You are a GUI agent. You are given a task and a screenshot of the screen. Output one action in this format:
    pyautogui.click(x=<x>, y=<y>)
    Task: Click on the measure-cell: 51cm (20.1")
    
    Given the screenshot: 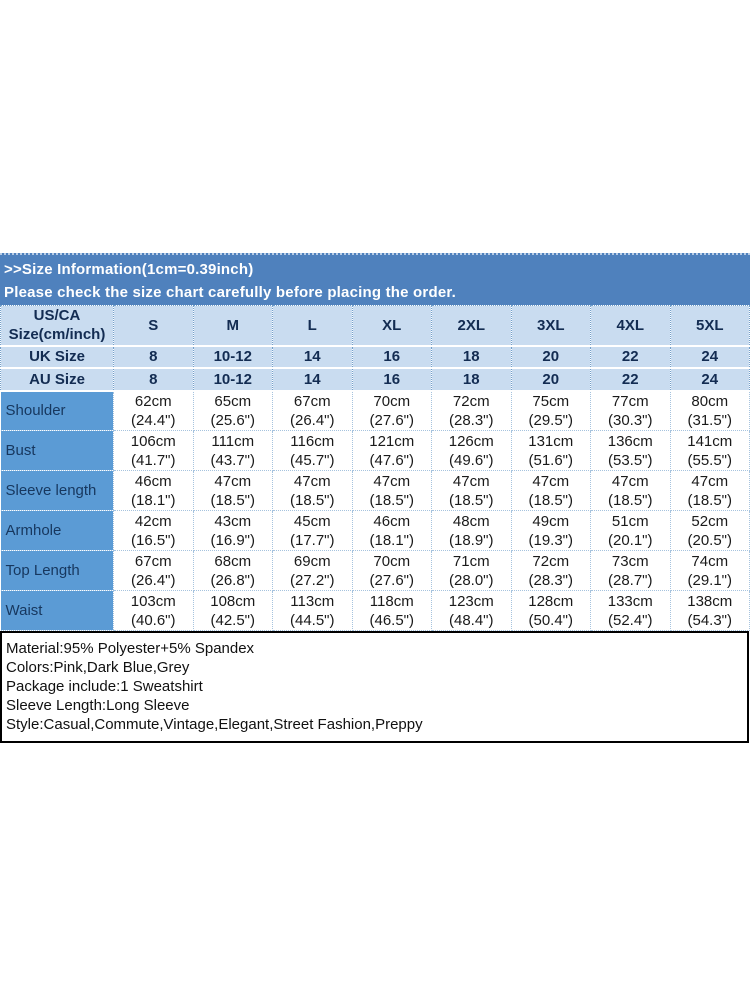 What is the action you would take?
    pyautogui.click(x=630, y=530)
    